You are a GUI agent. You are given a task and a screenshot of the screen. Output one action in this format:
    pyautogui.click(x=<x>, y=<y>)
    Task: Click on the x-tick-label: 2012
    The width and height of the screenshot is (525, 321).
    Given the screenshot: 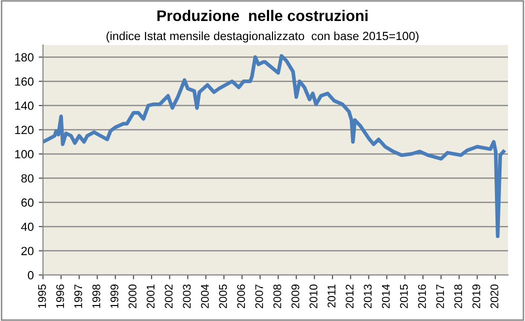 What is the action you would take?
    pyautogui.click(x=350, y=296)
    